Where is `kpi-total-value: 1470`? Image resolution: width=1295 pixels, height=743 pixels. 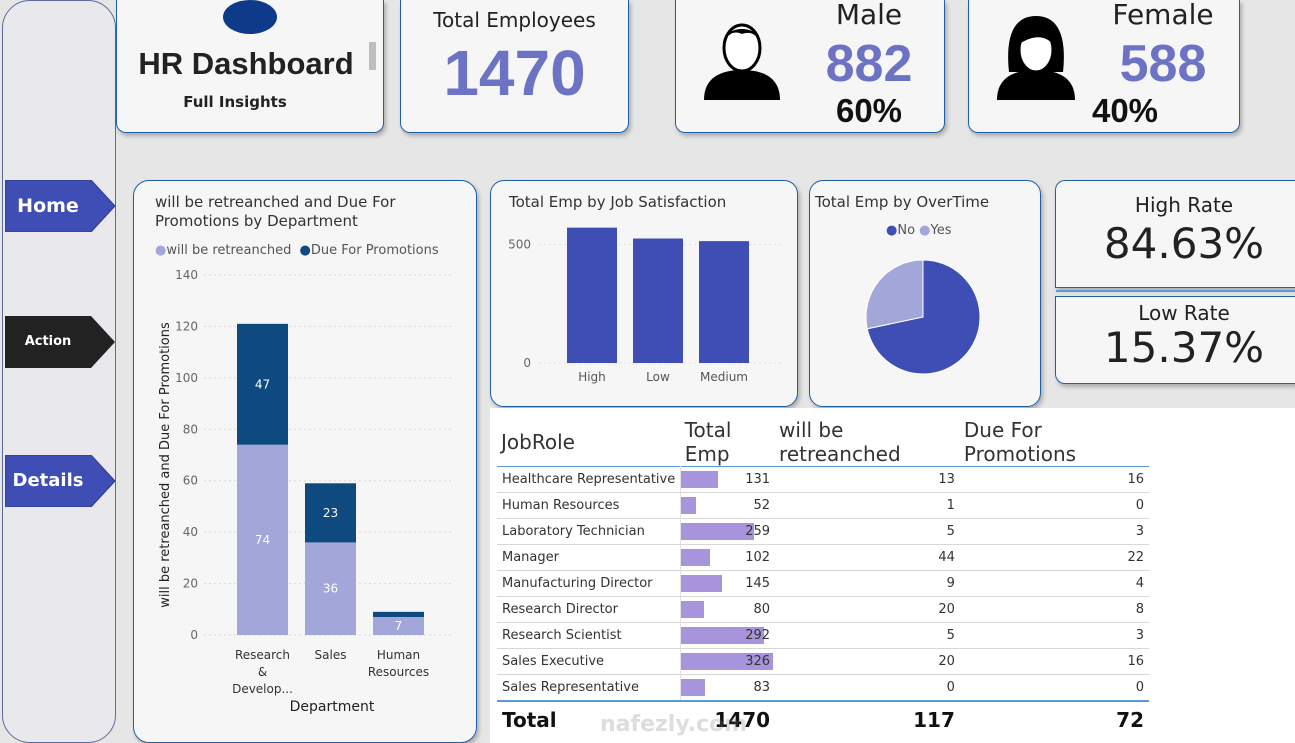
kpi-total-value: 1470 is located at coordinates (514, 73).